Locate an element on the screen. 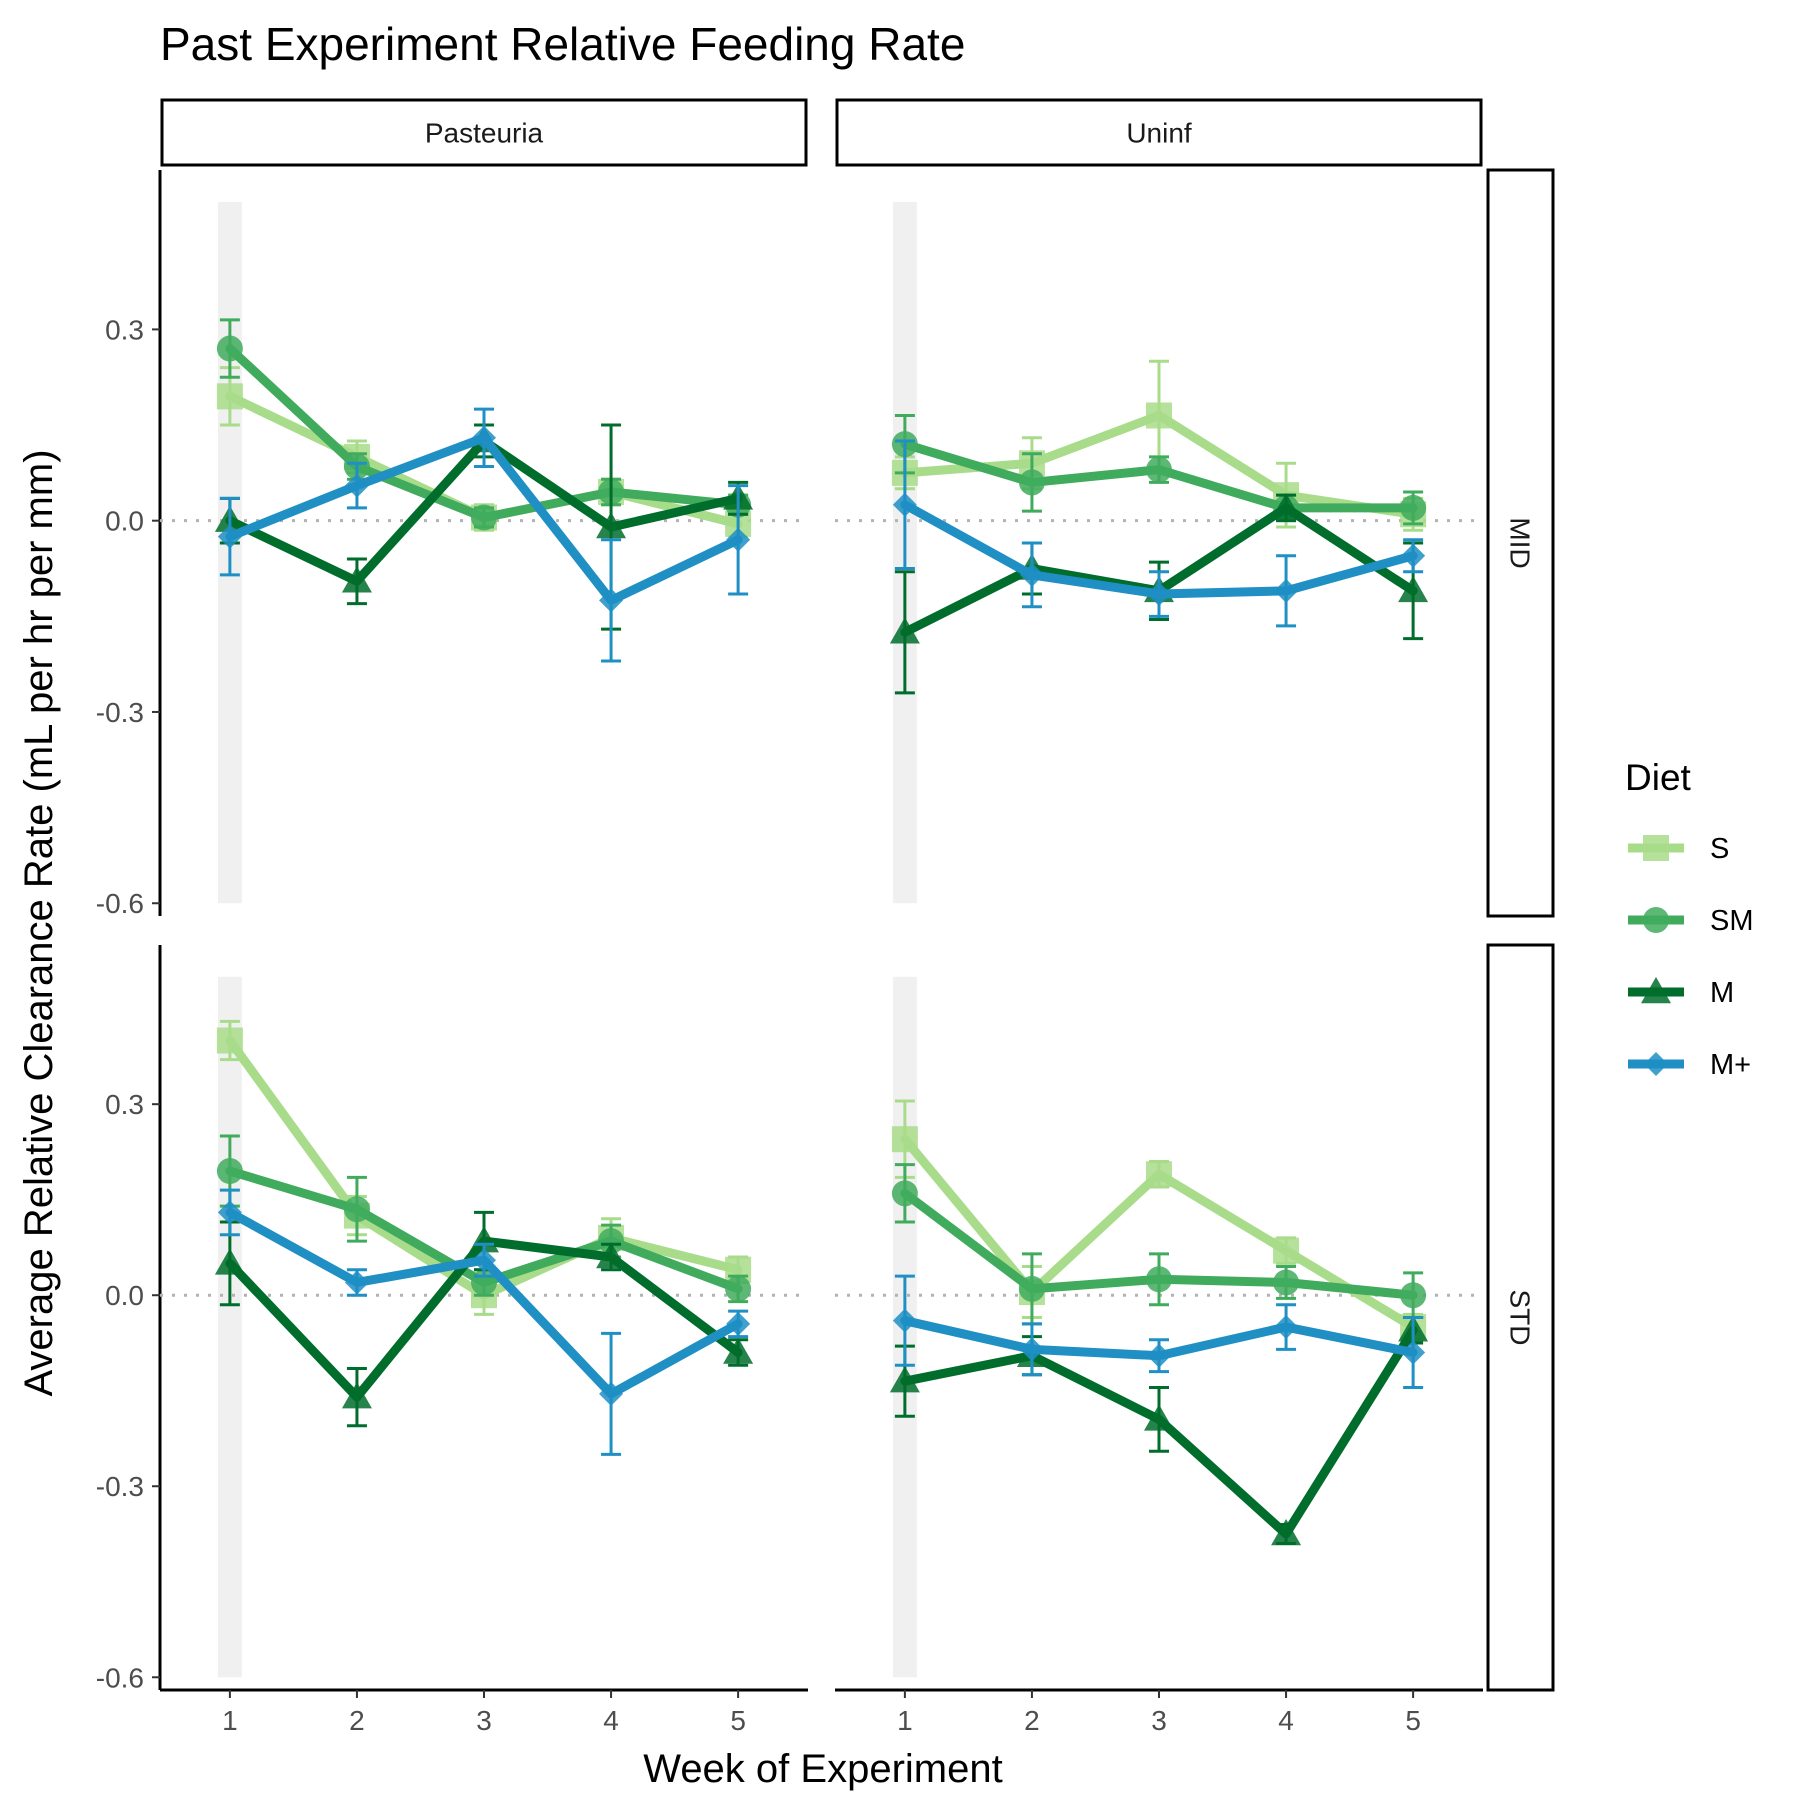  panel-uninf-std is located at coordinates (1159, 1327).